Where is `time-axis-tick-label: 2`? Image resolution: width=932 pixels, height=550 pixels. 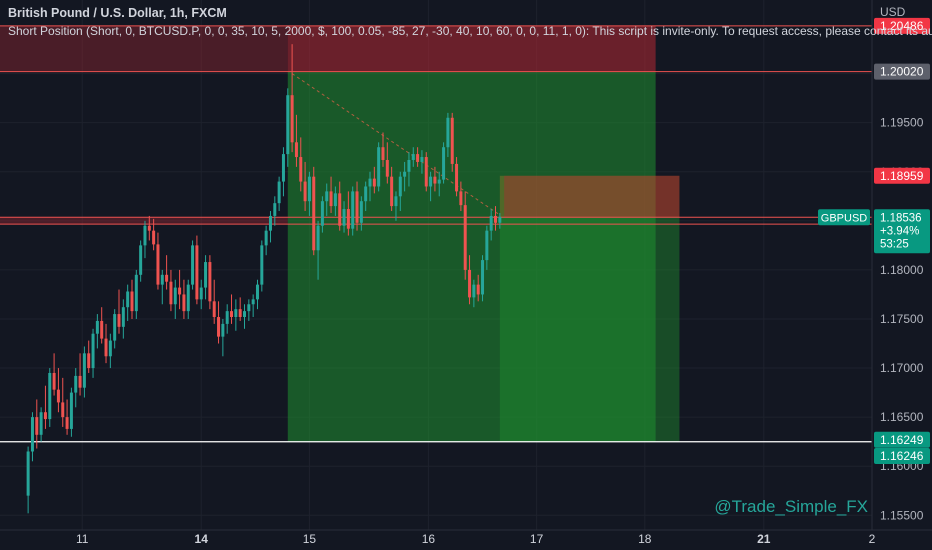
time-axis-tick-label: 2 is located at coordinates (872, 539).